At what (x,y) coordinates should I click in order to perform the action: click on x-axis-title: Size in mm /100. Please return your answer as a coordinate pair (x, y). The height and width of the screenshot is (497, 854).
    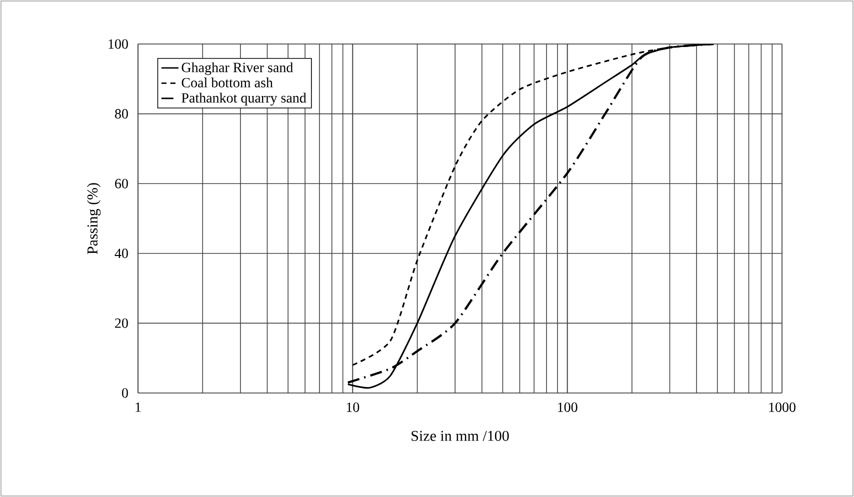
    Looking at the image, I should click on (460, 435).